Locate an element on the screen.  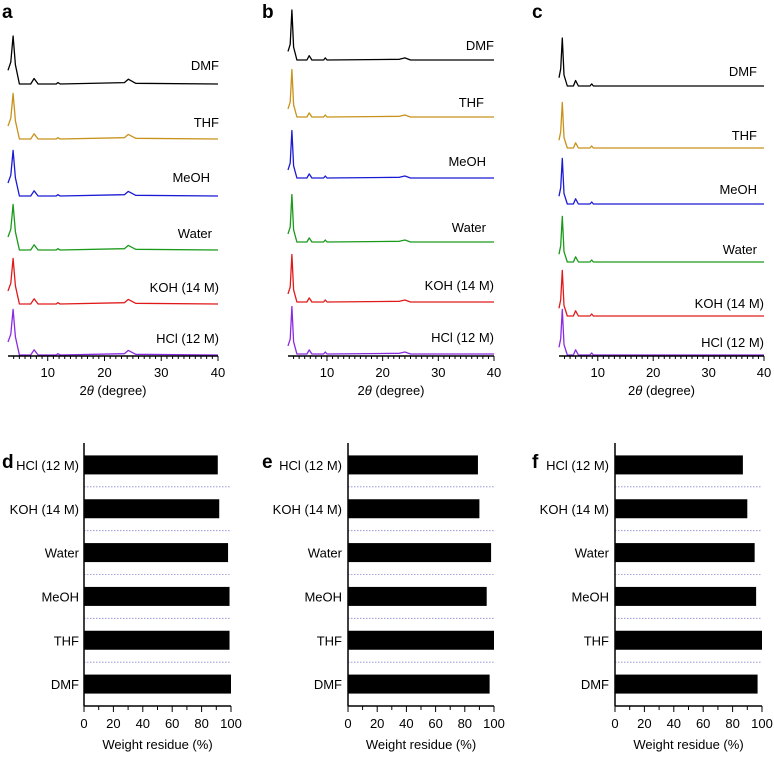
panel-label-b: b is located at coordinates (268, 12).